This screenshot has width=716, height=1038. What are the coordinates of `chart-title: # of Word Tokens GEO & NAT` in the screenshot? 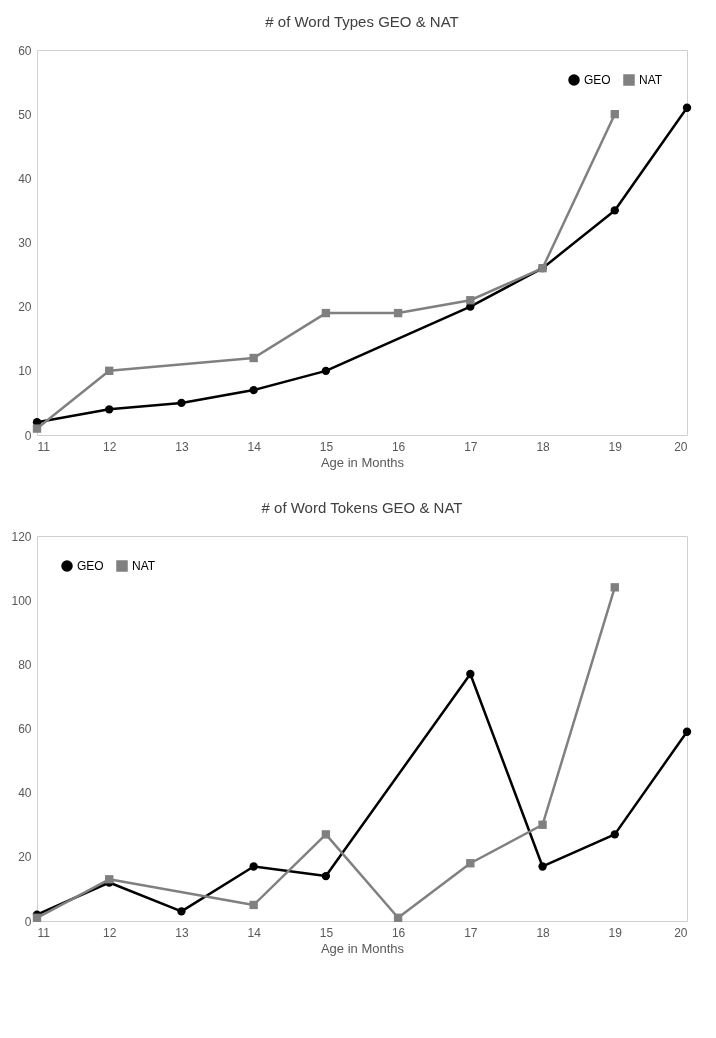 It's located at (362, 507).